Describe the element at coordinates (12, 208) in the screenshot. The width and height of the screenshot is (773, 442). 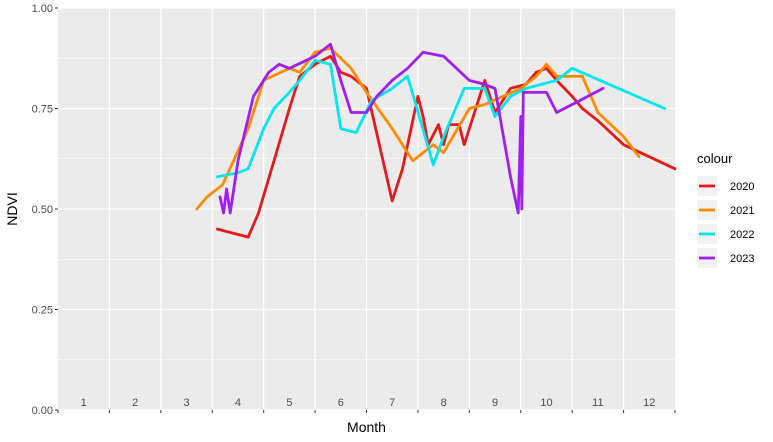
I see `y-axis-title: NDVI` at that location.